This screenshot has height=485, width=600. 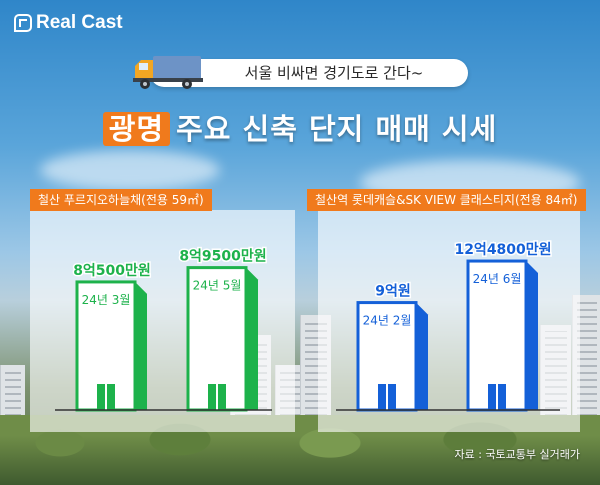 I want to click on cloud, so click(x=130, y=170).